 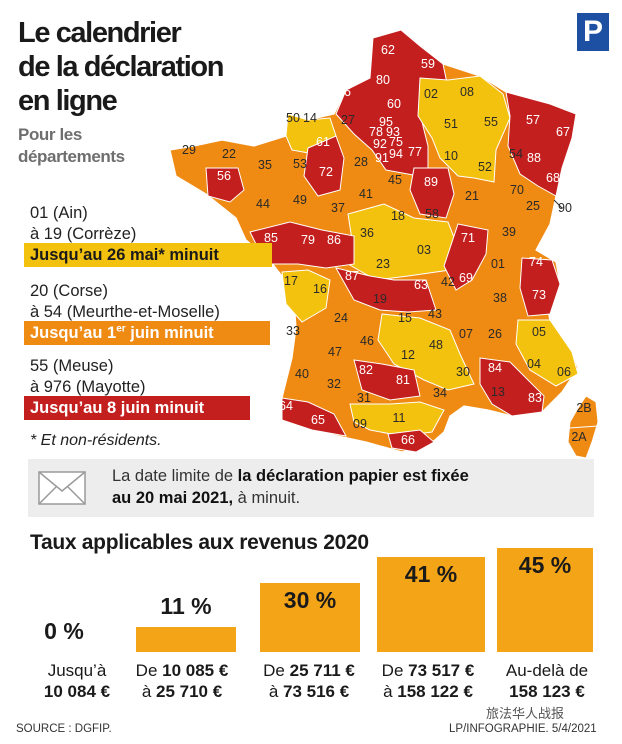 I want to click on le-parisien-logo: P, so click(x=593, y=32).